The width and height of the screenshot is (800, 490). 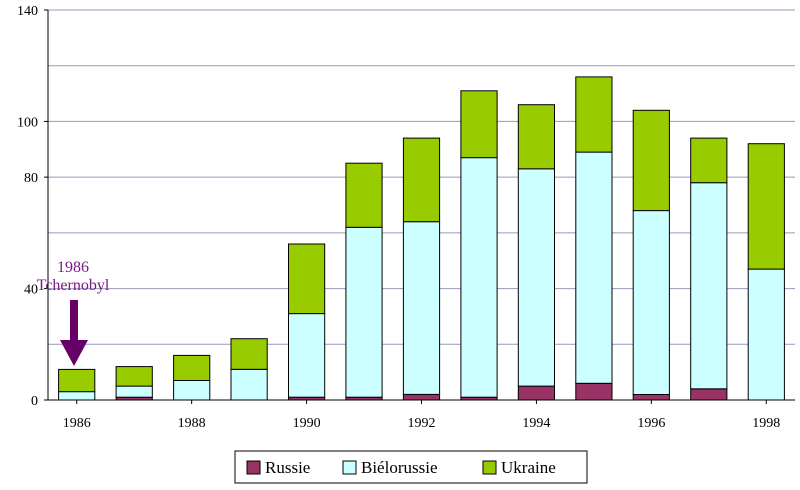 I want to click on bar-segment-ukraine-1989, so click(x=249, y=354).